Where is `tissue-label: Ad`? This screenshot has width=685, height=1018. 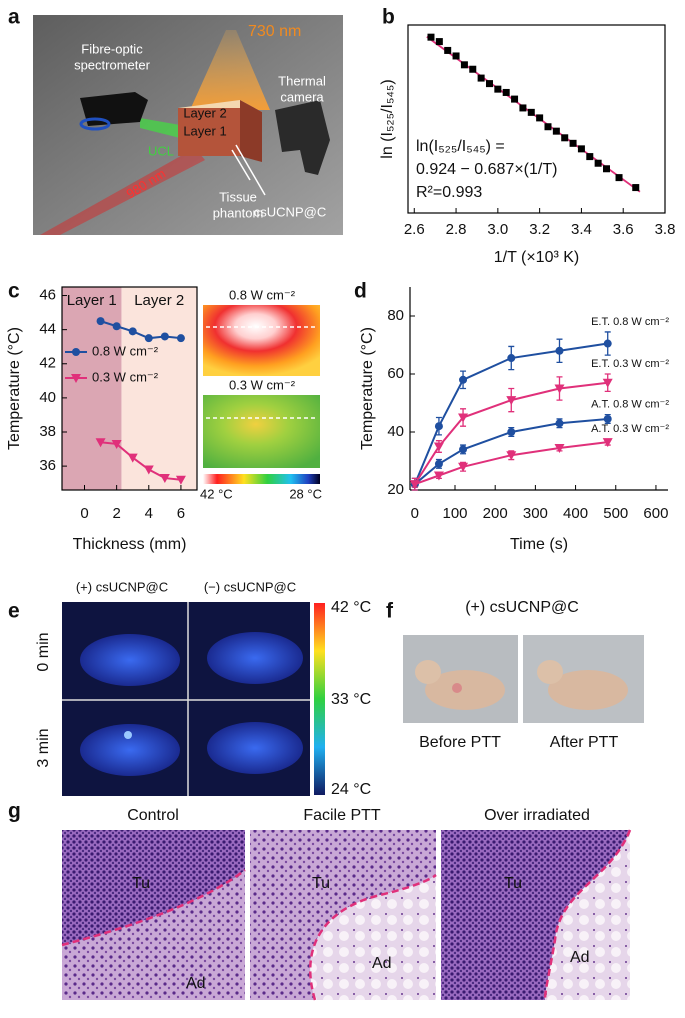
tissue-label: Ad is located at coordinates (580, 957).